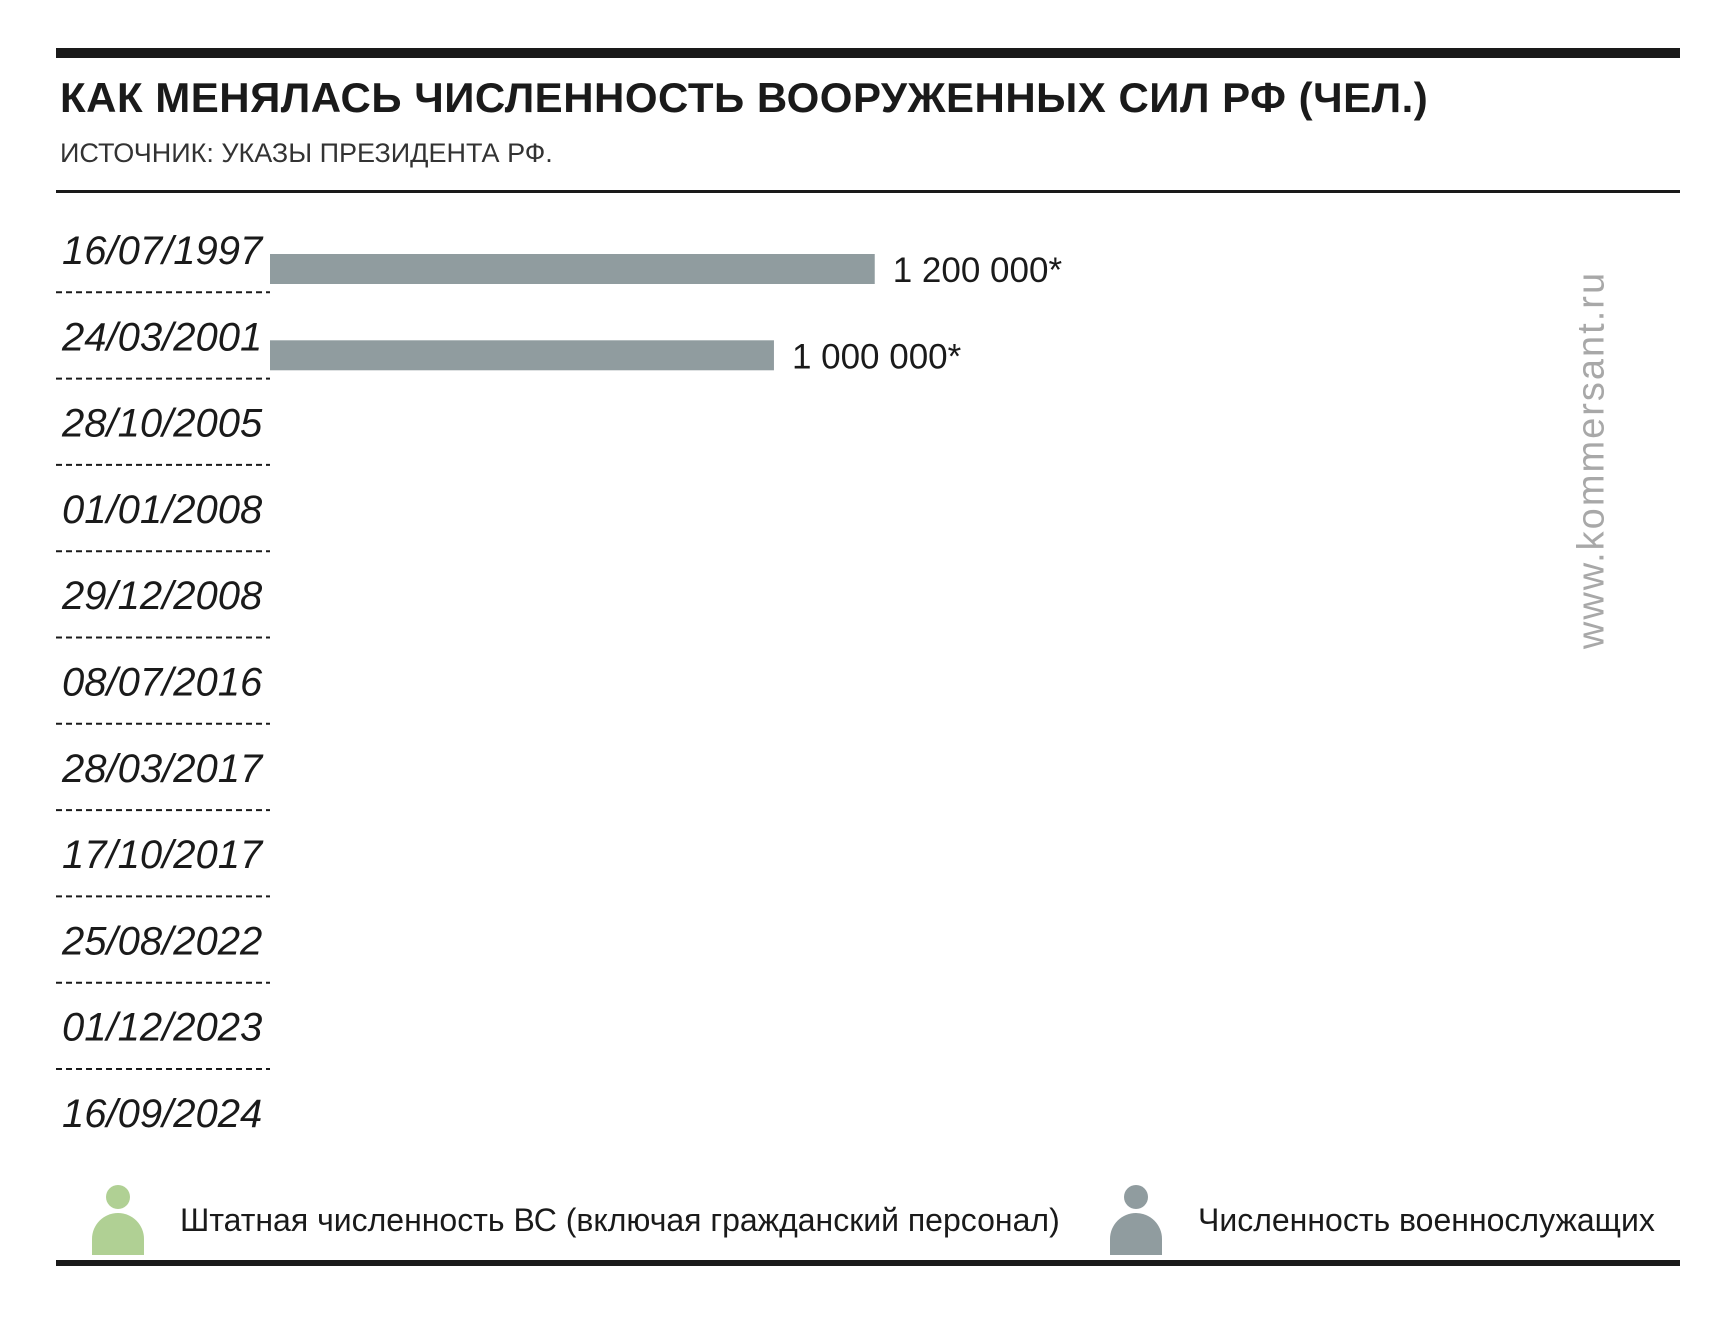  What do you see at coordinates (978, 270) in the screenshot?
I see `value-label-military: 1 200 000*` at bounding box center [978, 270].